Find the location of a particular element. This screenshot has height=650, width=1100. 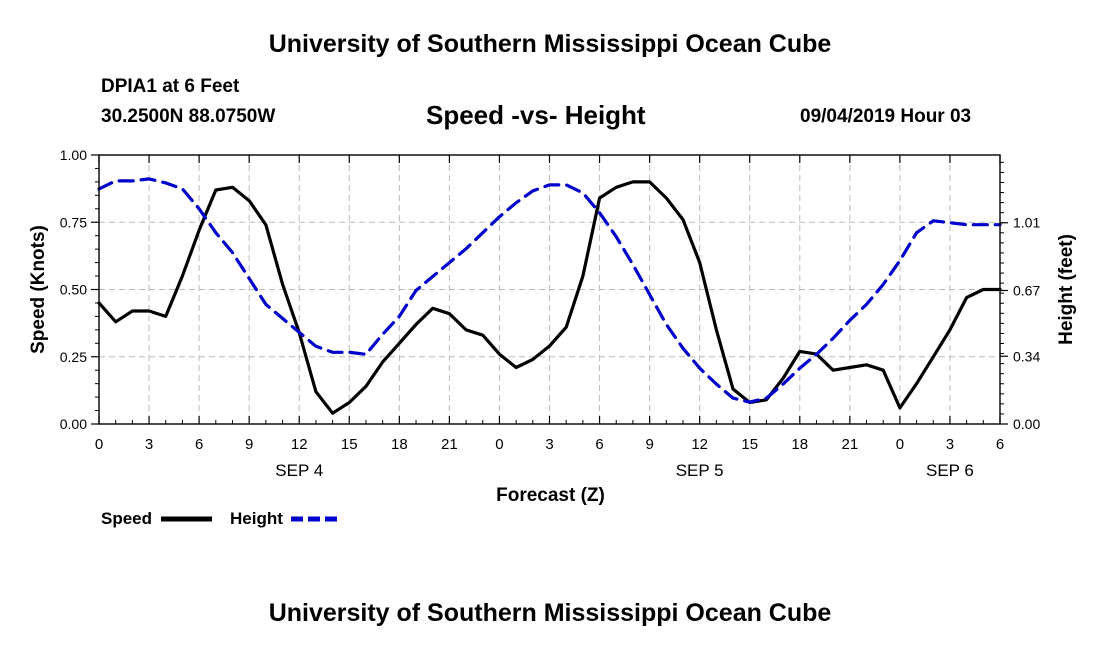

y2-tick-label: 0.67 is located at coordinates (1026, 290).